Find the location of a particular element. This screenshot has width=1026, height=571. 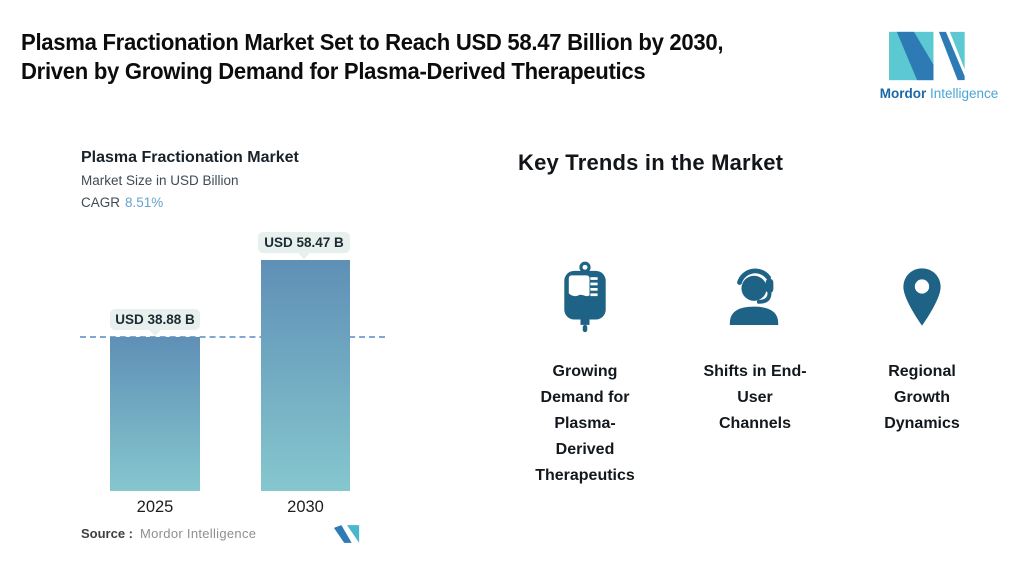

reference-dashed-line is located at coordinates (232, 337).